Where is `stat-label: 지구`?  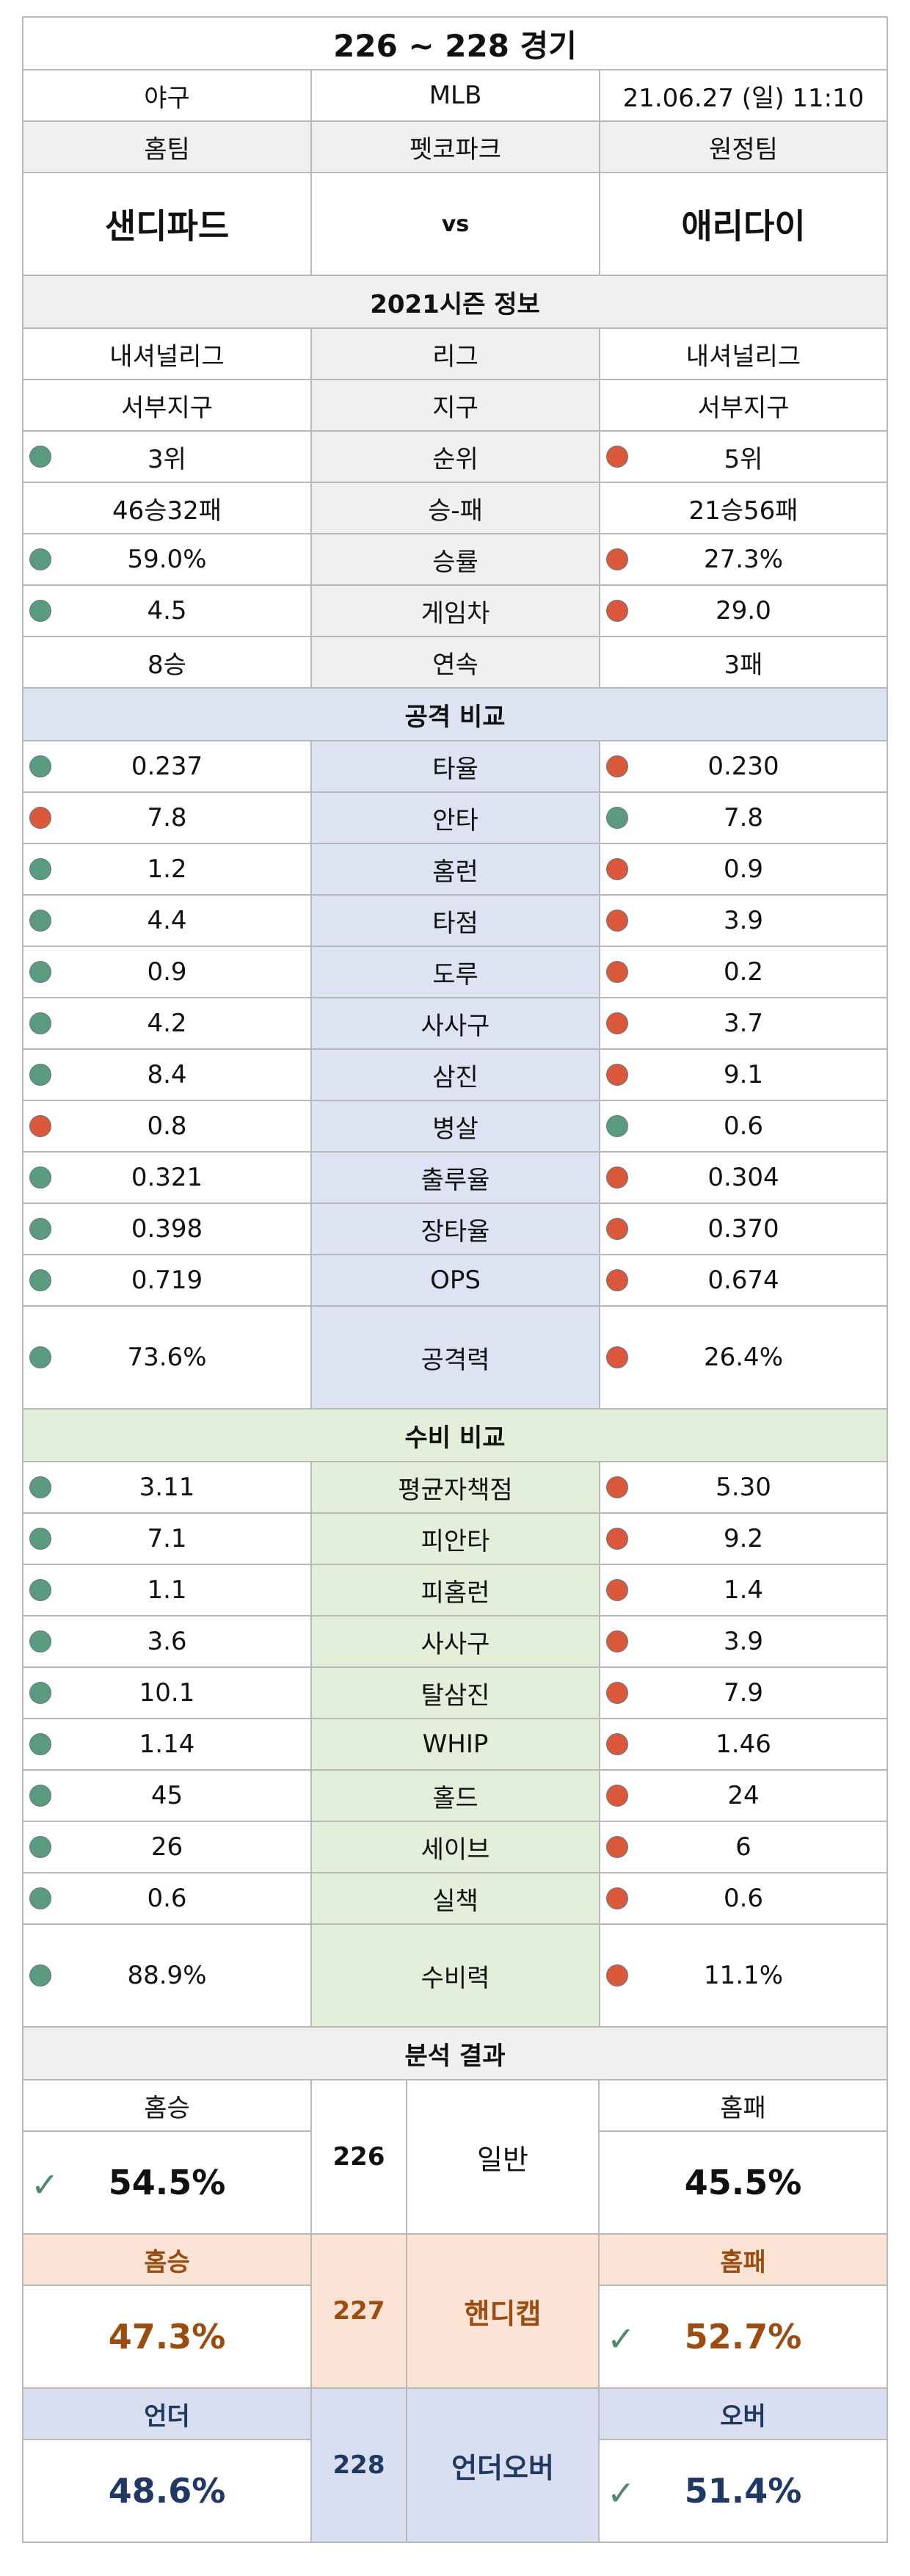 stat-label: 지구 is located at coordinates (456, 405).